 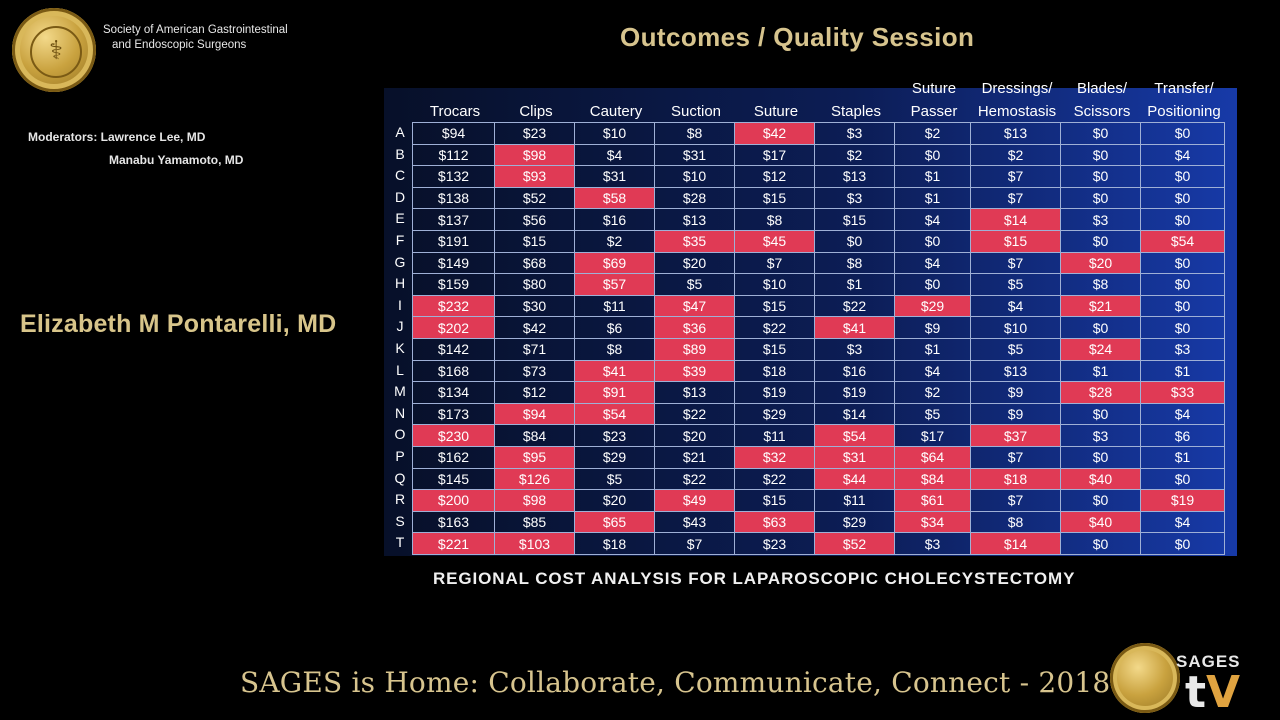 I want to click on table-cell: $103, so click(x=534, y=543).